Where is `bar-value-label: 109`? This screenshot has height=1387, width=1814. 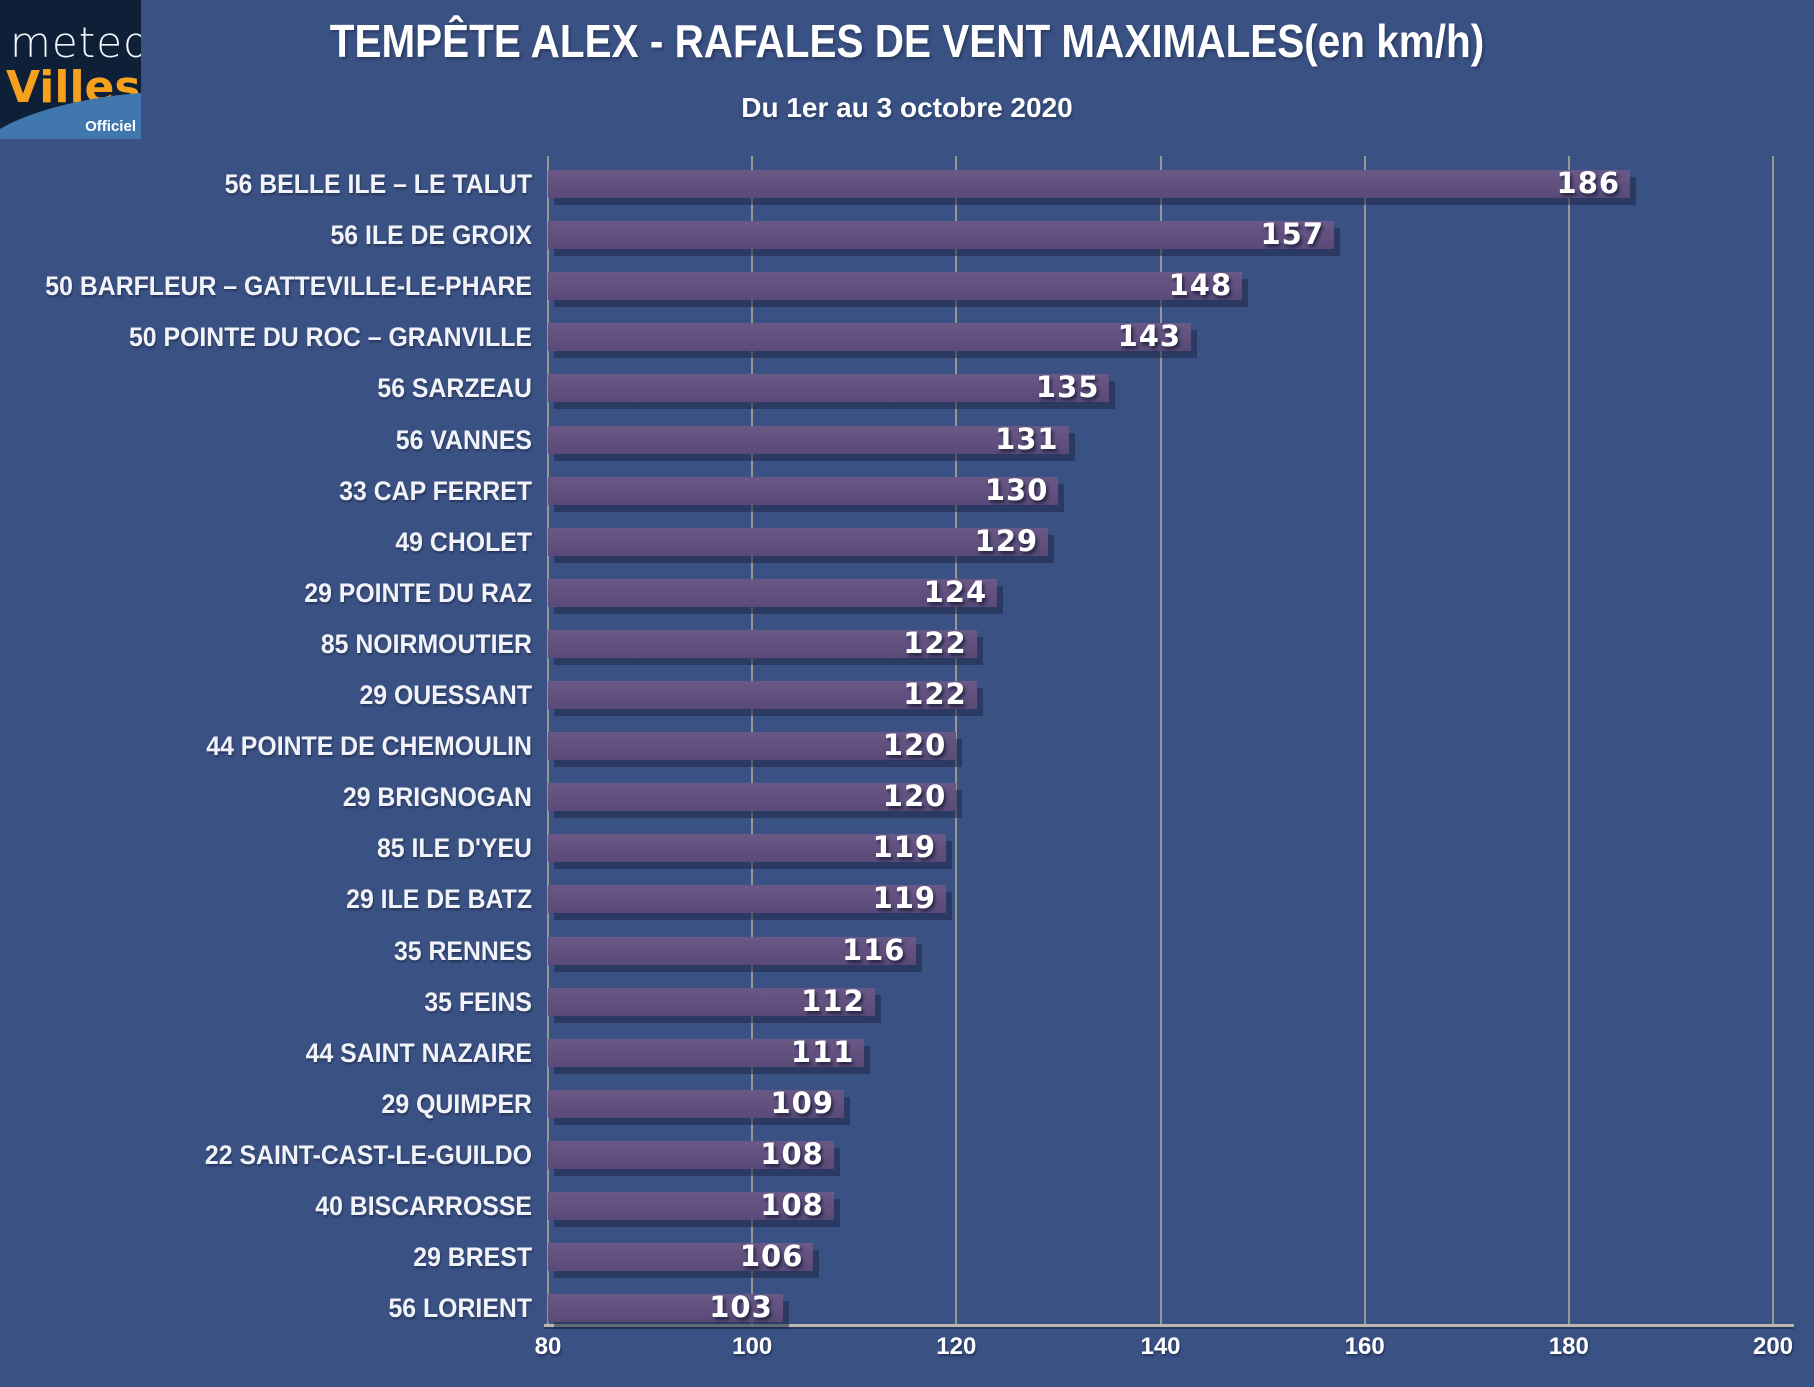
bar-value-label: 109 is located at coordinates (802, 1102).